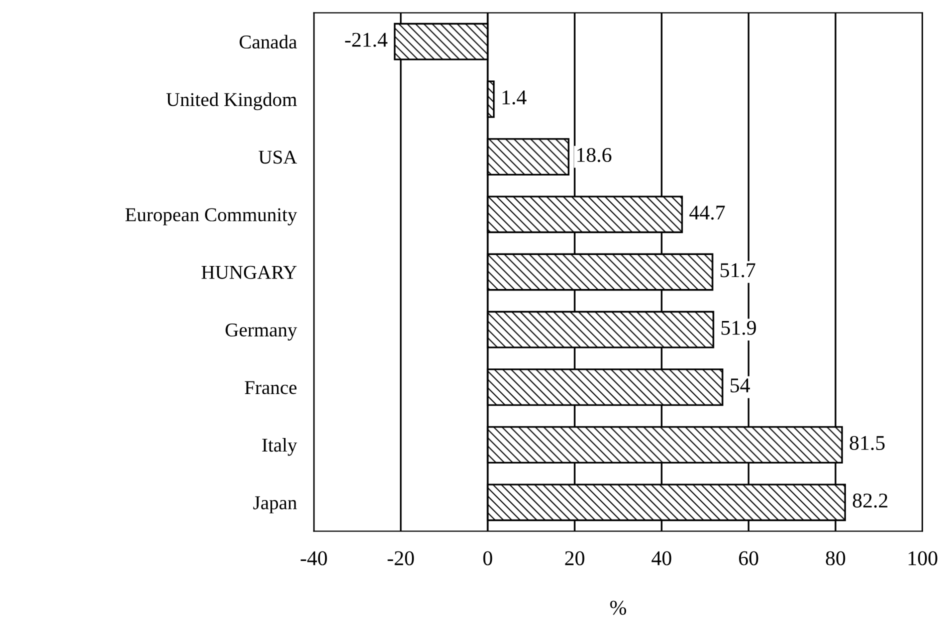  What do you see at coordinates (262, 332) in the screenshot?
I see `y-tick-label: Germany` at bounding box center [262, 332].